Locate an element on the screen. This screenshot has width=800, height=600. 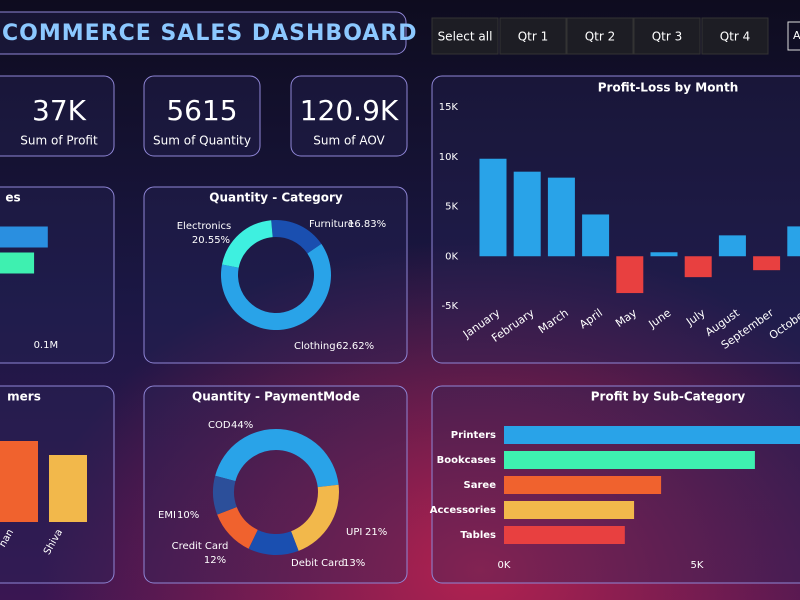
dashboard-title: ECOMMERCE SALES DASHBOARD is located at coordinates (209, 33).